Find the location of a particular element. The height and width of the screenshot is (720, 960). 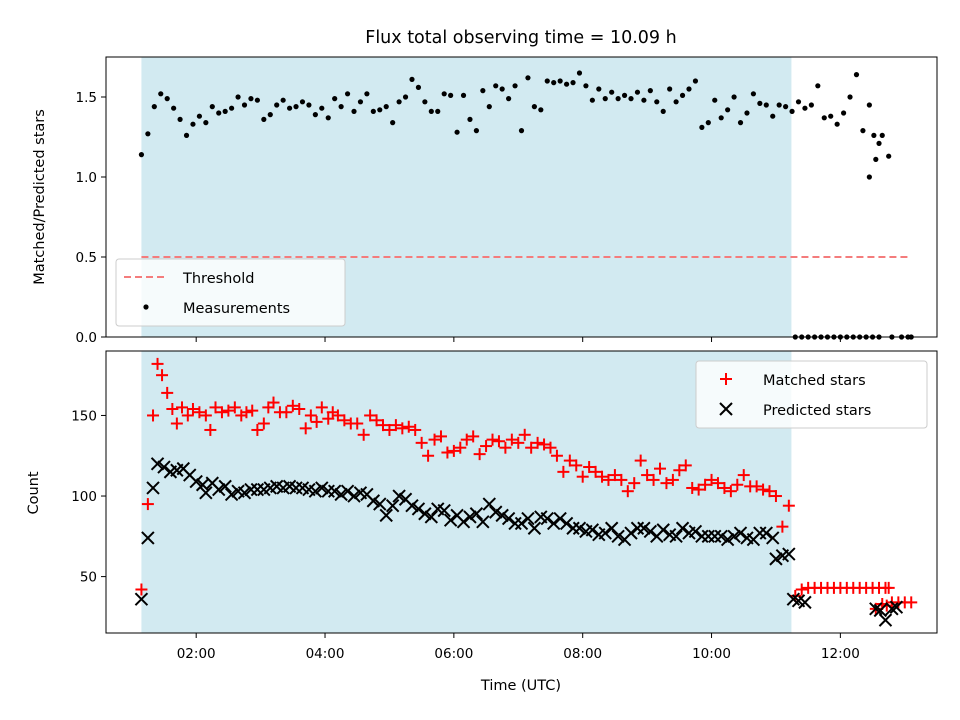

bottom-y-axis: 50 100 150 is located at coordinates (88, 497).